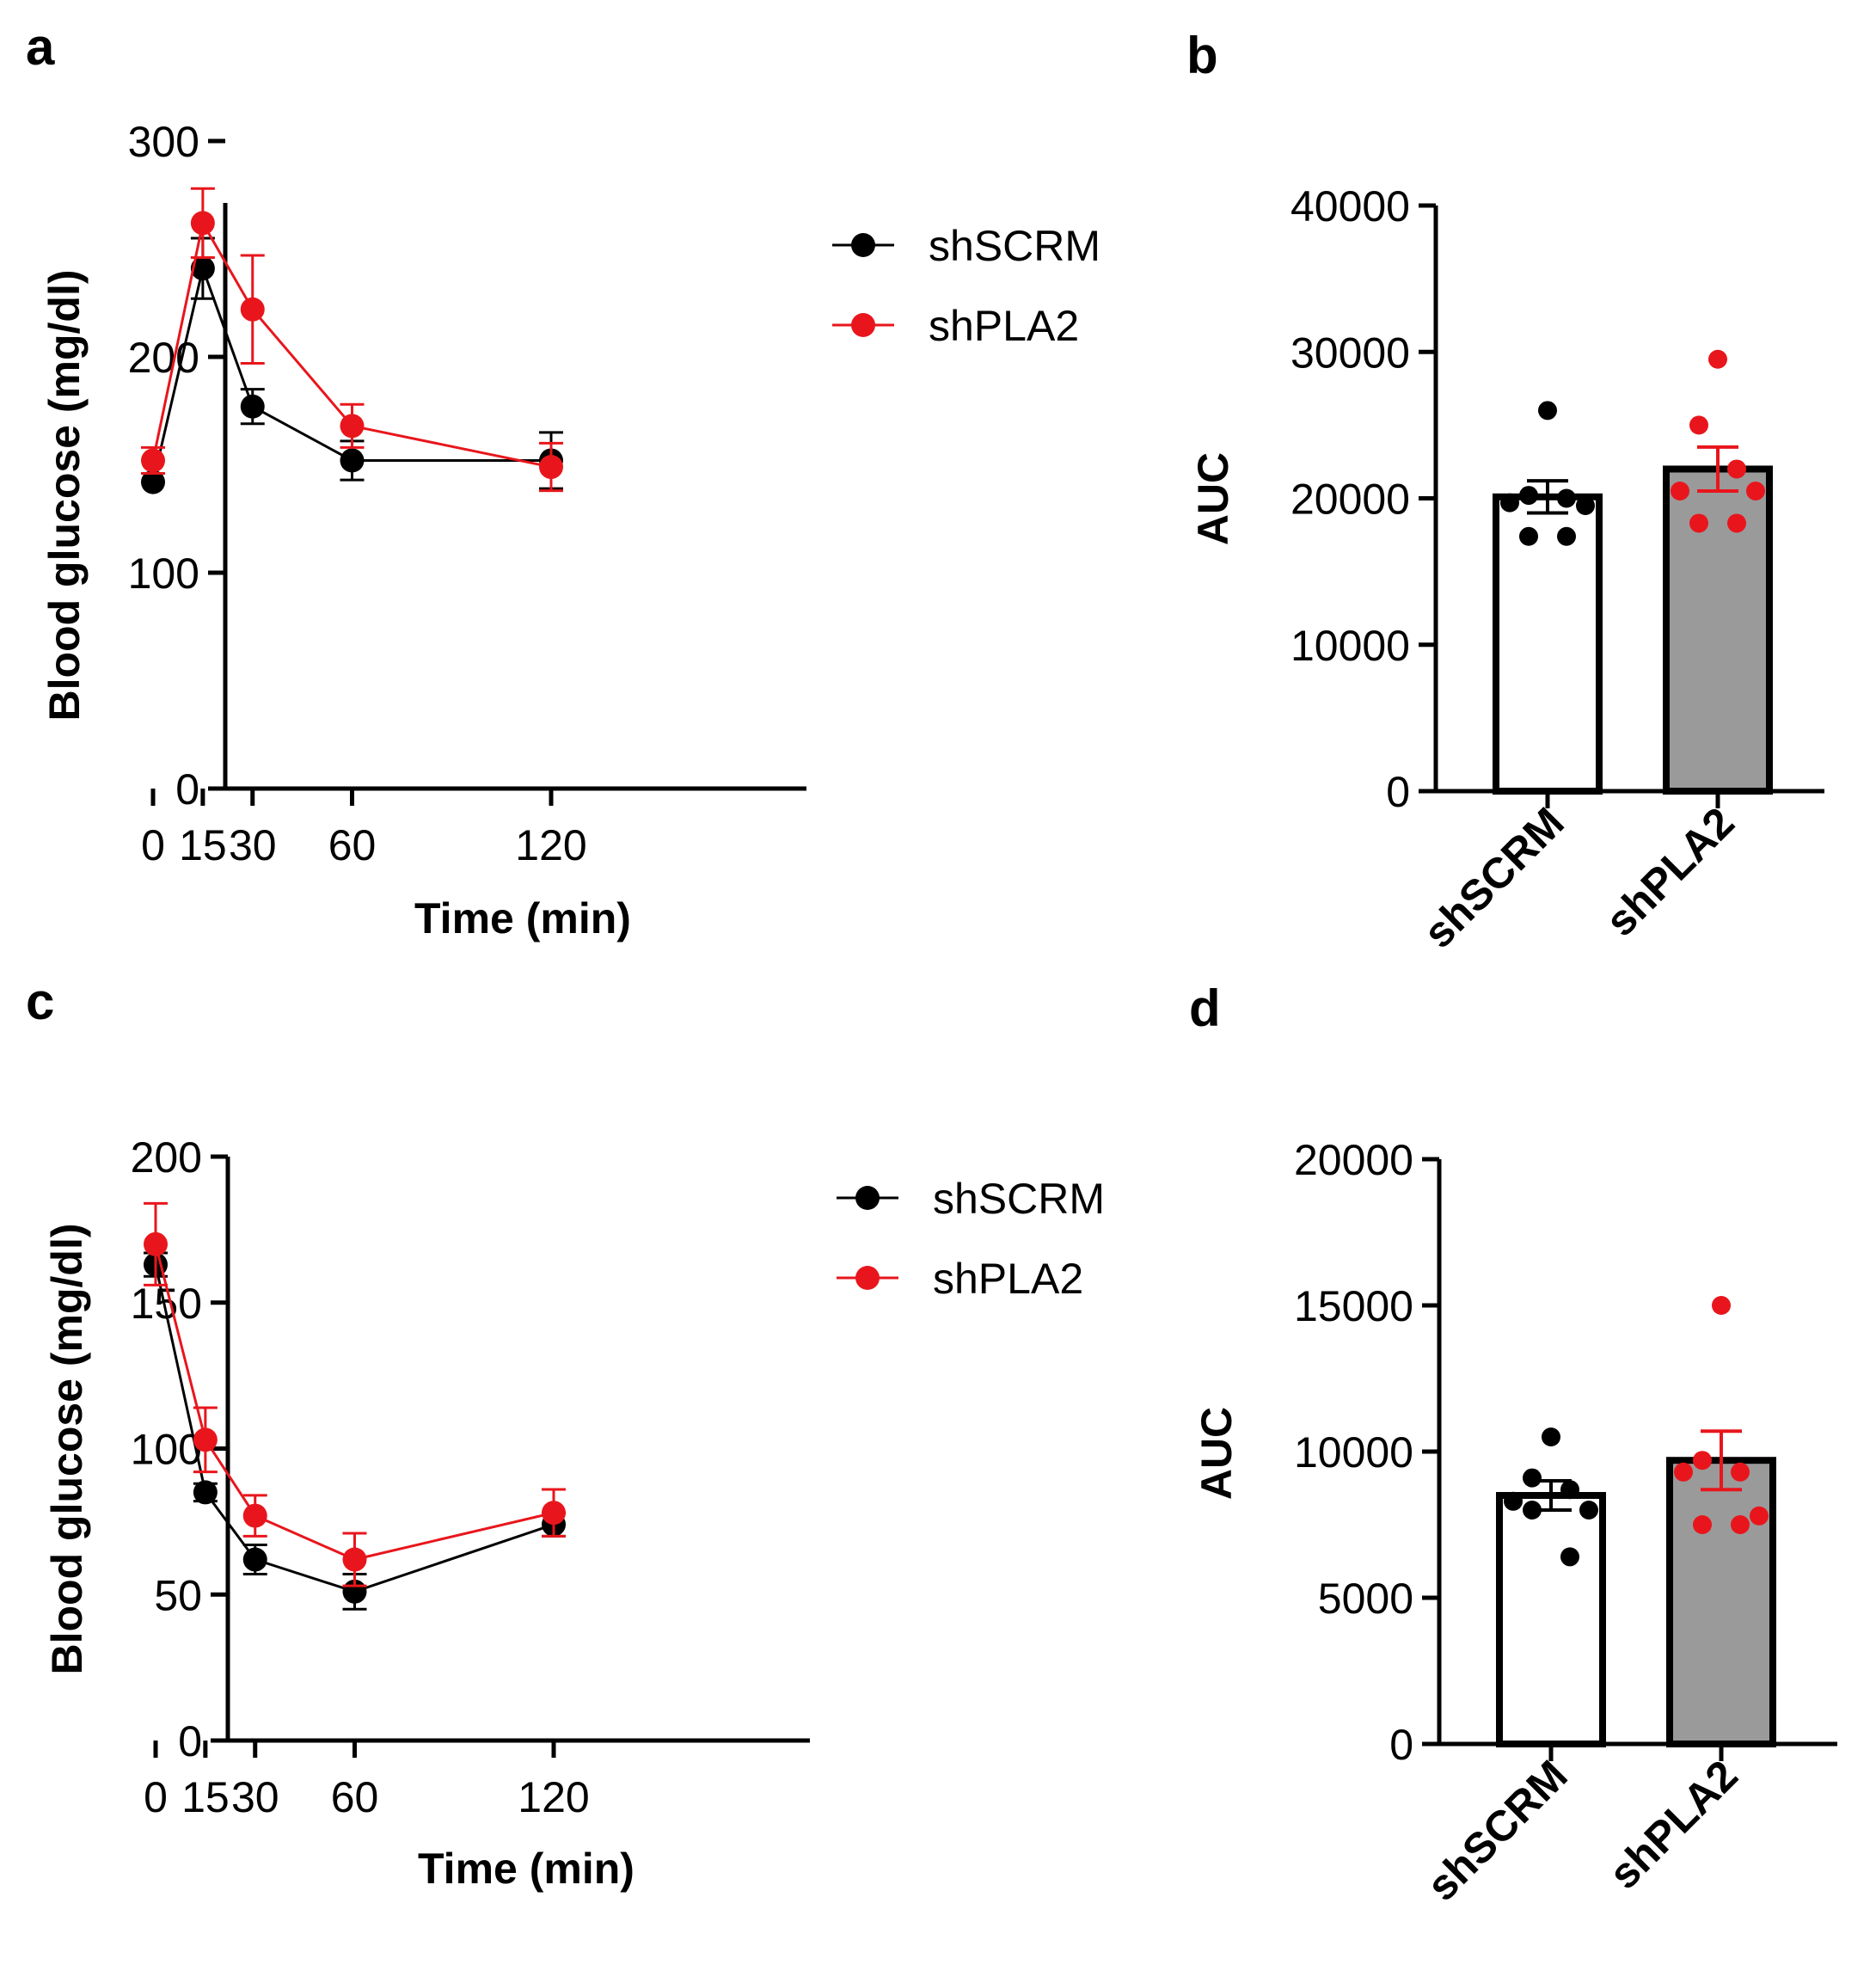 The image size is (1876, 1977). Describe the element at coordinates (1721, 1602) in the screenshot. I see `bar-shpla2-d` at that location.